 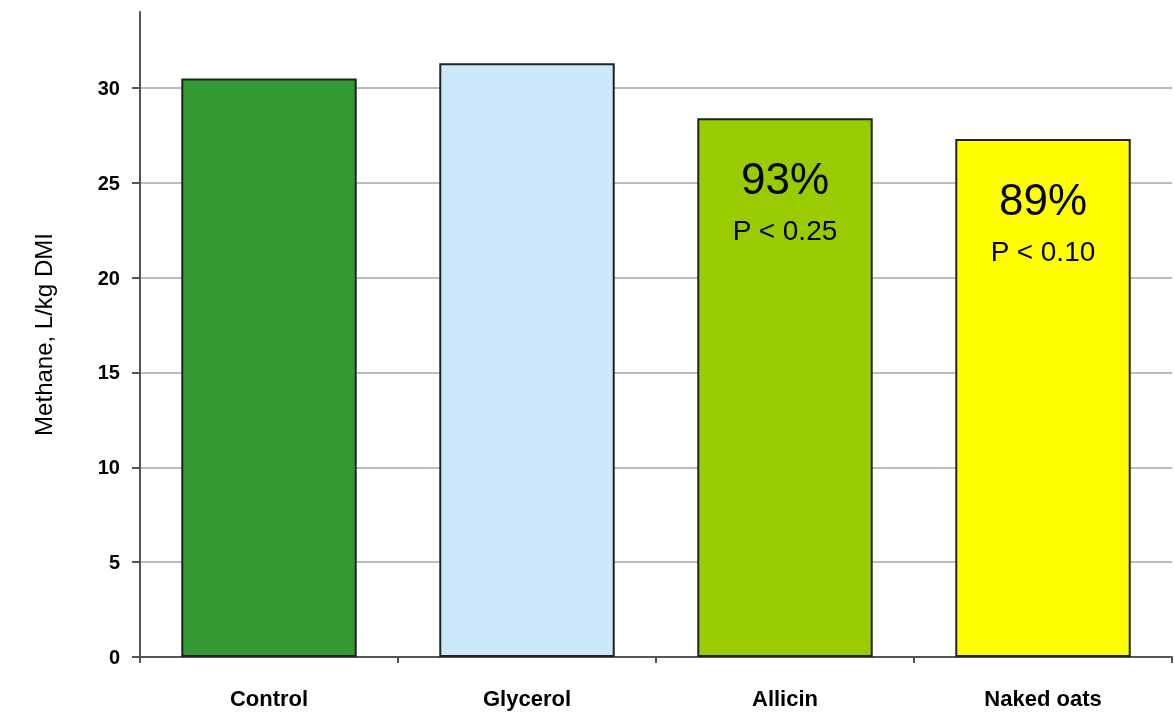 I want to click on annotation: P < 0.25, so click(x=785, y=230).